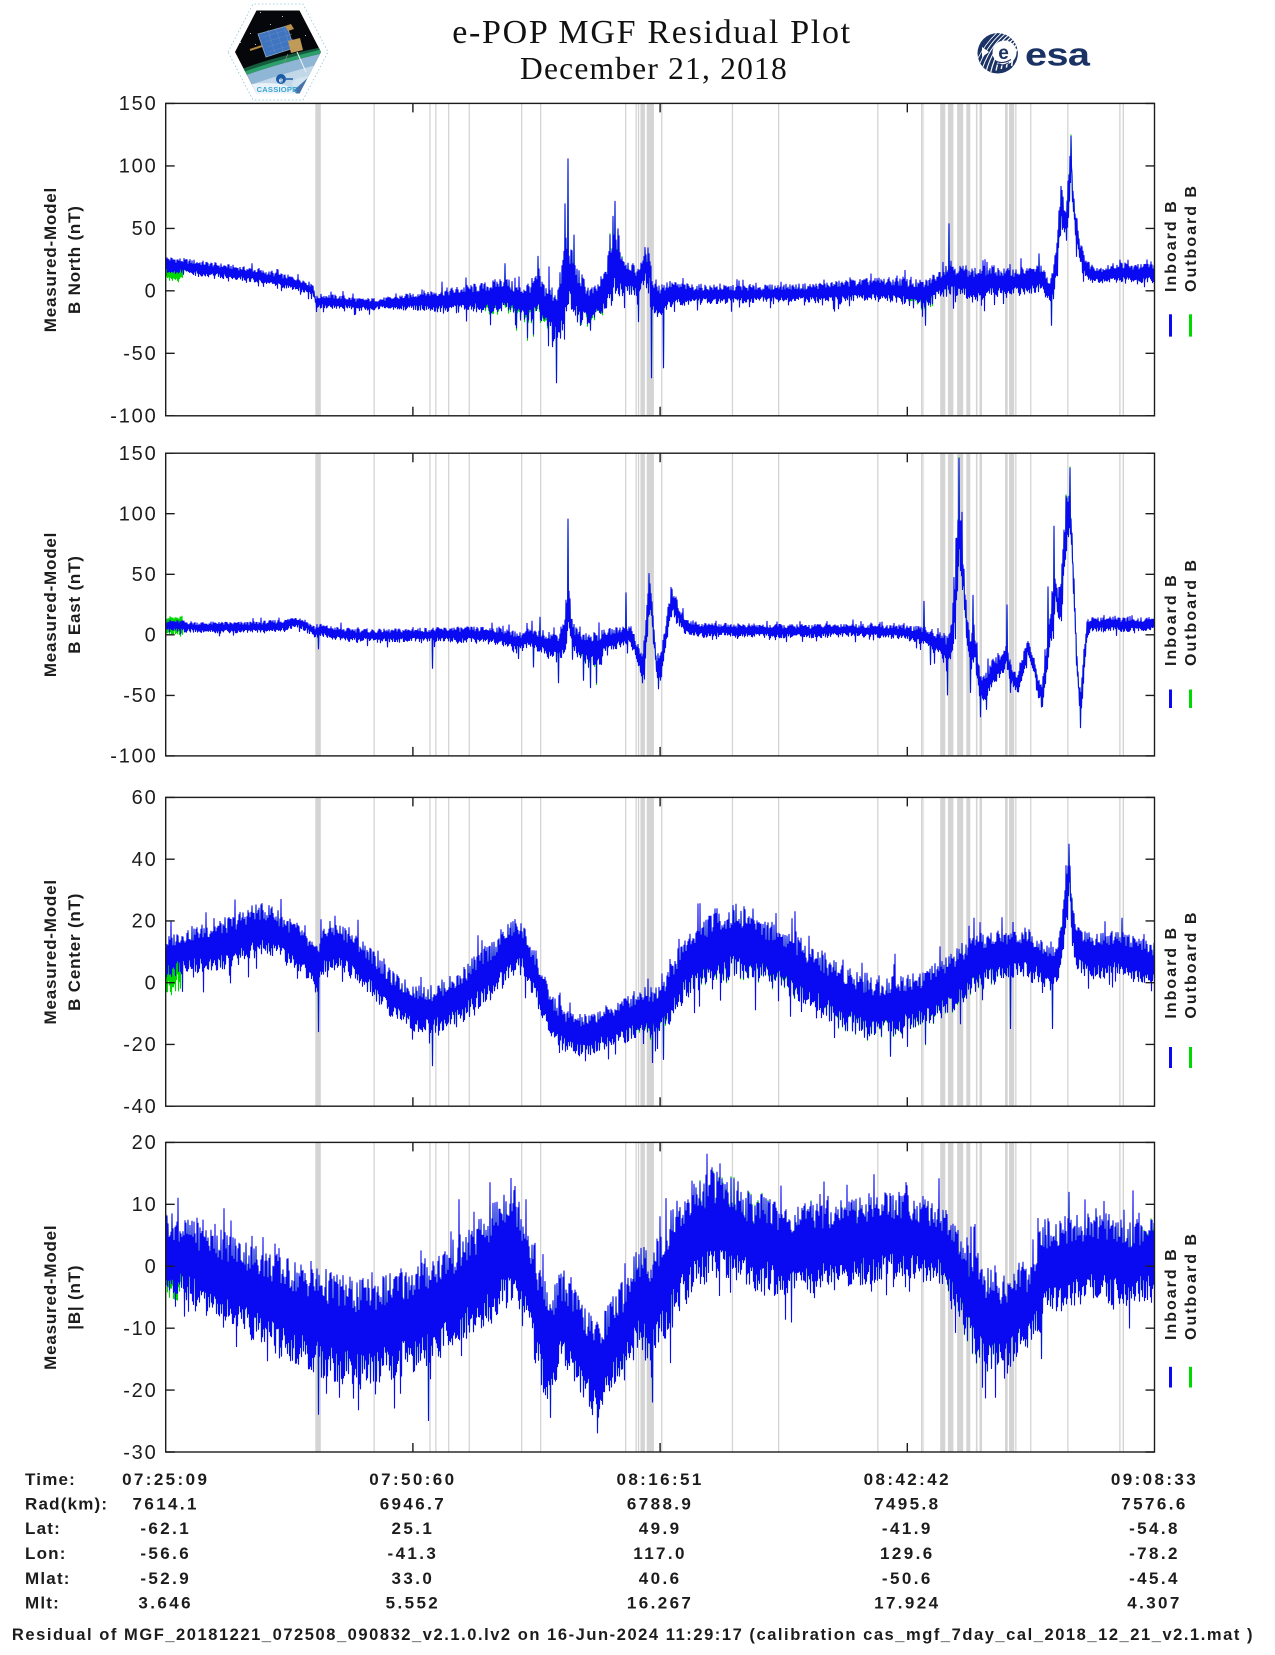 The height and width of the screenshot is (1655, 1275). I want to click on svg-text: B Center (nT), so click(74, 952).